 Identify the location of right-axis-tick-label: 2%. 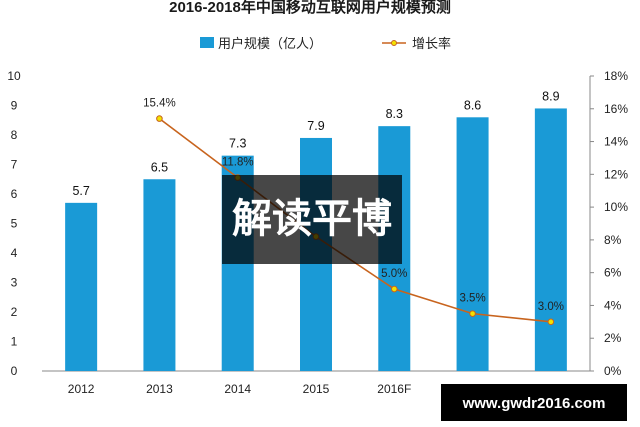
(613, 338).